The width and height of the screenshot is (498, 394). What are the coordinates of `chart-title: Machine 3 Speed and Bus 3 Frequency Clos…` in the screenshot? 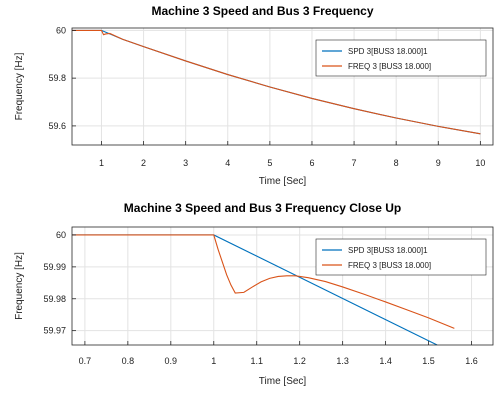 It's located at (262, 208).